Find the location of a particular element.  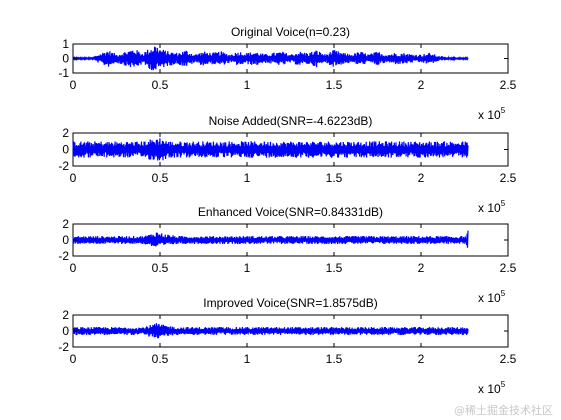

subplot-title: Original Voice(n=0.23) is located at coordinates (290, 32).